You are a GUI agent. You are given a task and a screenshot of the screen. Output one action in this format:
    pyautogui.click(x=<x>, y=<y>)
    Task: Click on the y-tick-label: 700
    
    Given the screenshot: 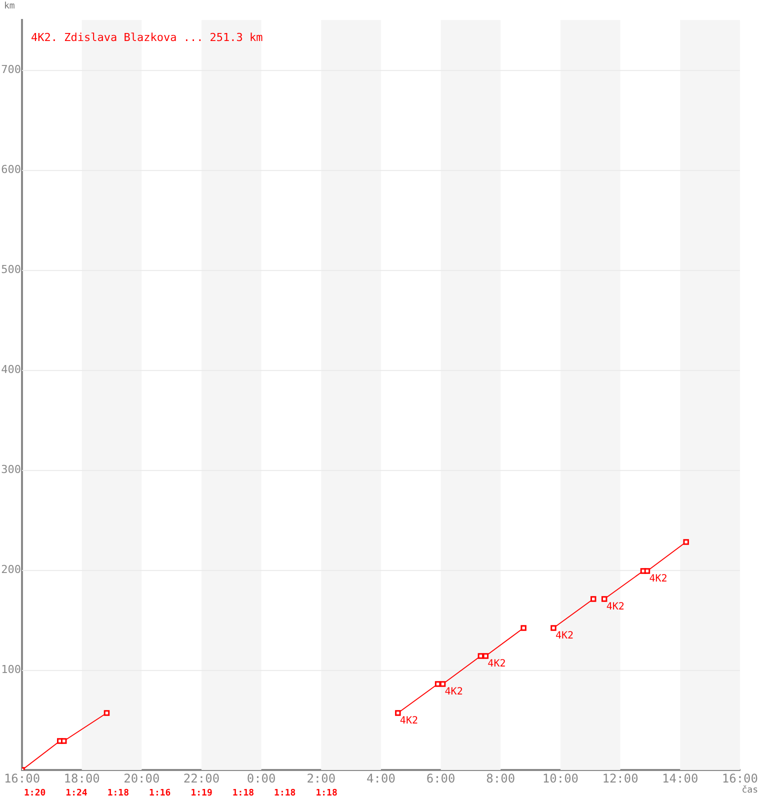 What is the action you would take?
    pyautogui.click(x=11, y=69)
    